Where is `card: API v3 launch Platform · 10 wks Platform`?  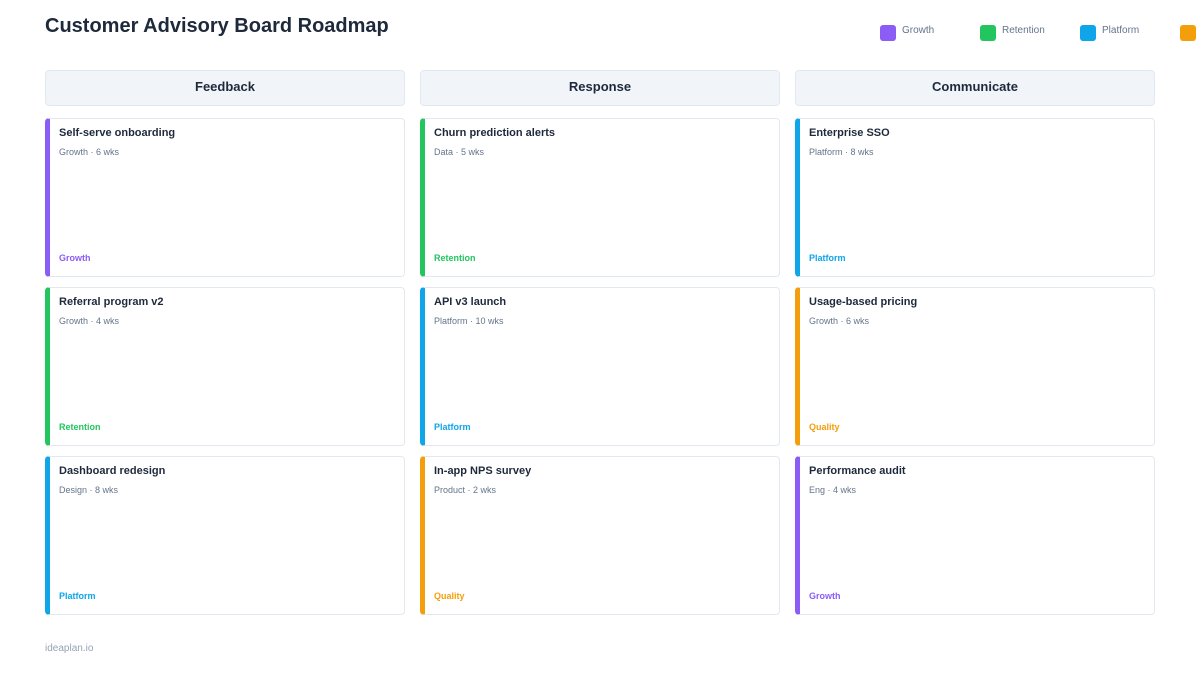
card: API v3 launch Platform · 10 wks Platform is located at coordinates (600, 366).